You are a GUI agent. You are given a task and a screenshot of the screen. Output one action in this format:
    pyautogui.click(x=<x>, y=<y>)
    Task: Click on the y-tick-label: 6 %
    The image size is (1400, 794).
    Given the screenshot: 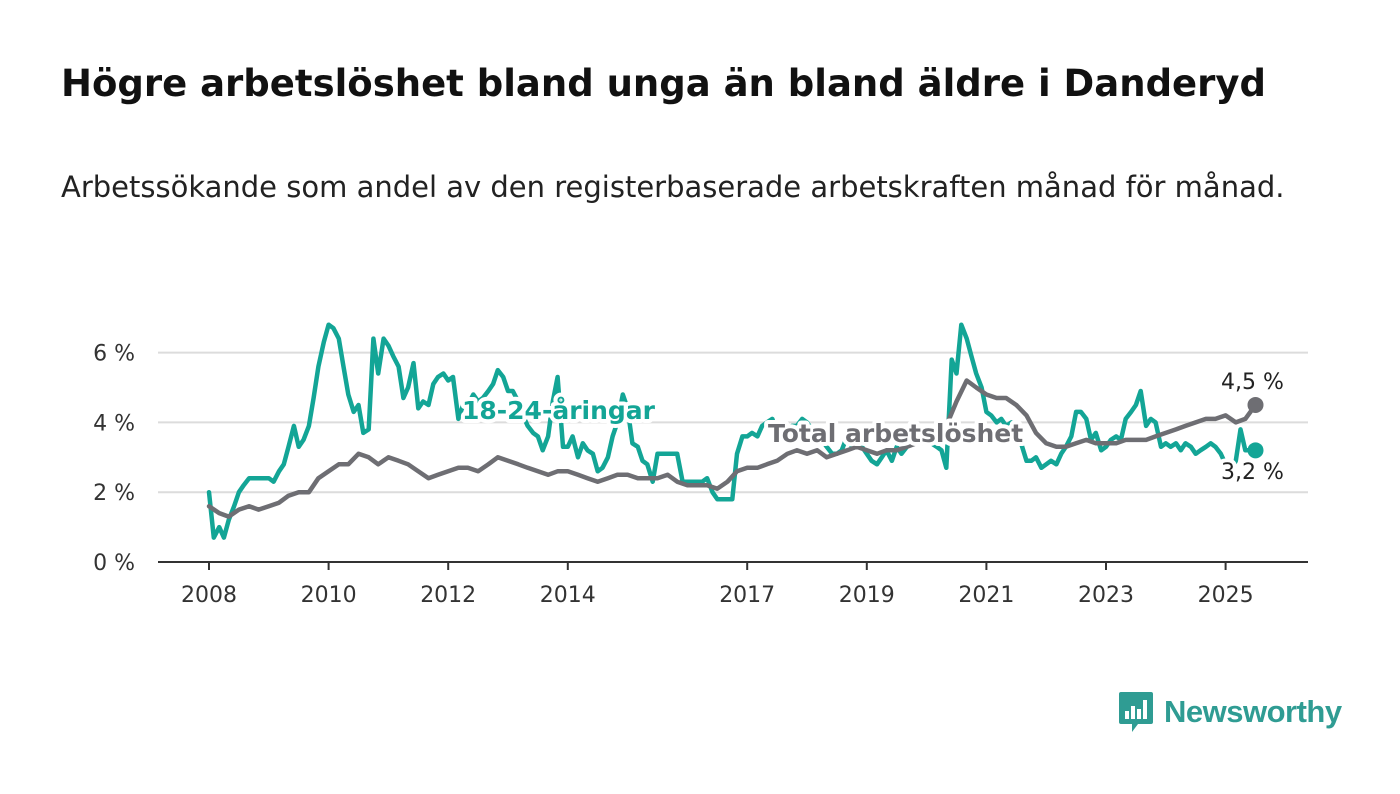 What is the action you would take?
    pyautogui.click(x=114, y=354)
    